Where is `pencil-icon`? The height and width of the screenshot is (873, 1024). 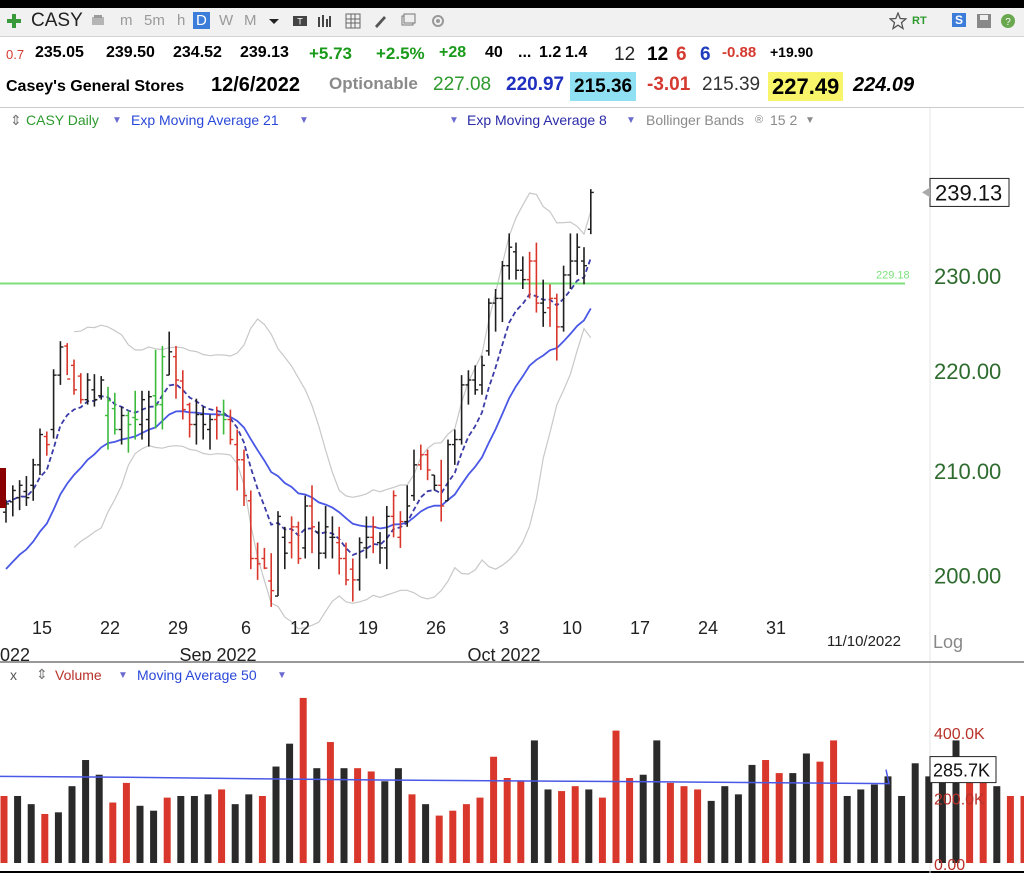 pencil-icon is located at coordinates (380, 21).